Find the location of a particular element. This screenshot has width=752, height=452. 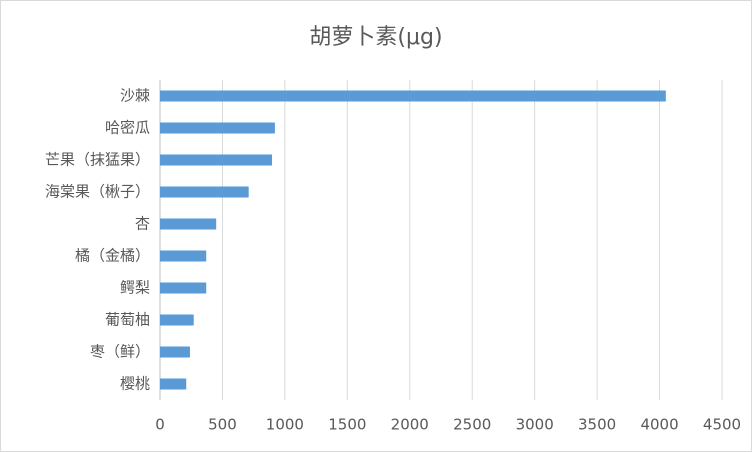

y-tick-label: 橘（金橘） is located at coordinates (112, 256).